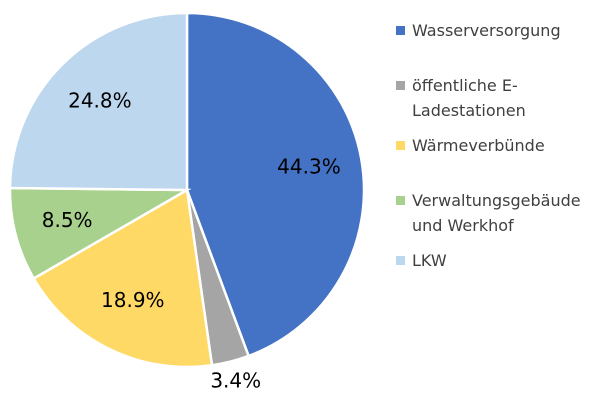 Image resolution: width=616 pixels, height=403 pixels. I want to click on legend-item: Wärmeverbünde, so click(483, 145).